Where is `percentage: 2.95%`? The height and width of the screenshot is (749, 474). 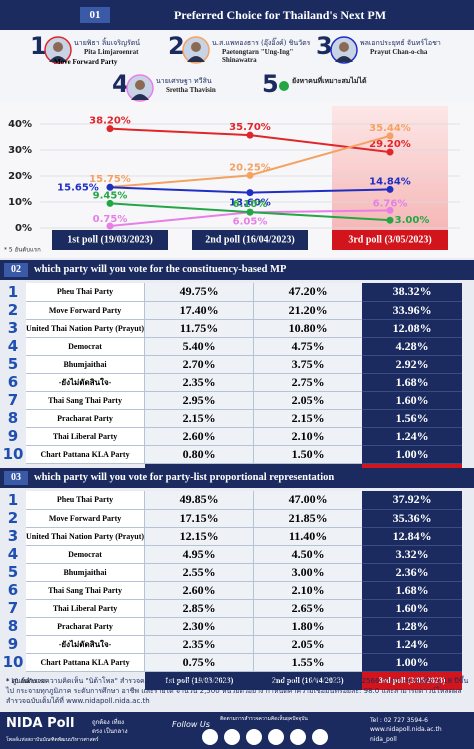
percentage: 2.95% is located at coordinates (199, 400).